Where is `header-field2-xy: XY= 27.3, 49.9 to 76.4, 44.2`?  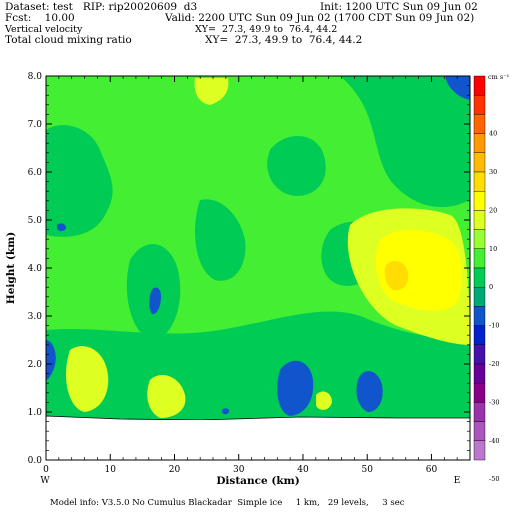 header-field2-xy: XY= 27.3, 49.9 to 76.4, 44.2 is located at coordinates (284, 40).